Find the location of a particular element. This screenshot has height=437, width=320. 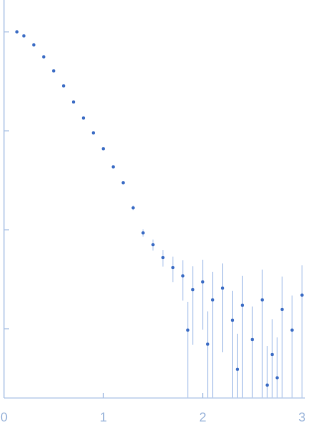

x-tick-label: 1 is located at coordinates (103, 416).